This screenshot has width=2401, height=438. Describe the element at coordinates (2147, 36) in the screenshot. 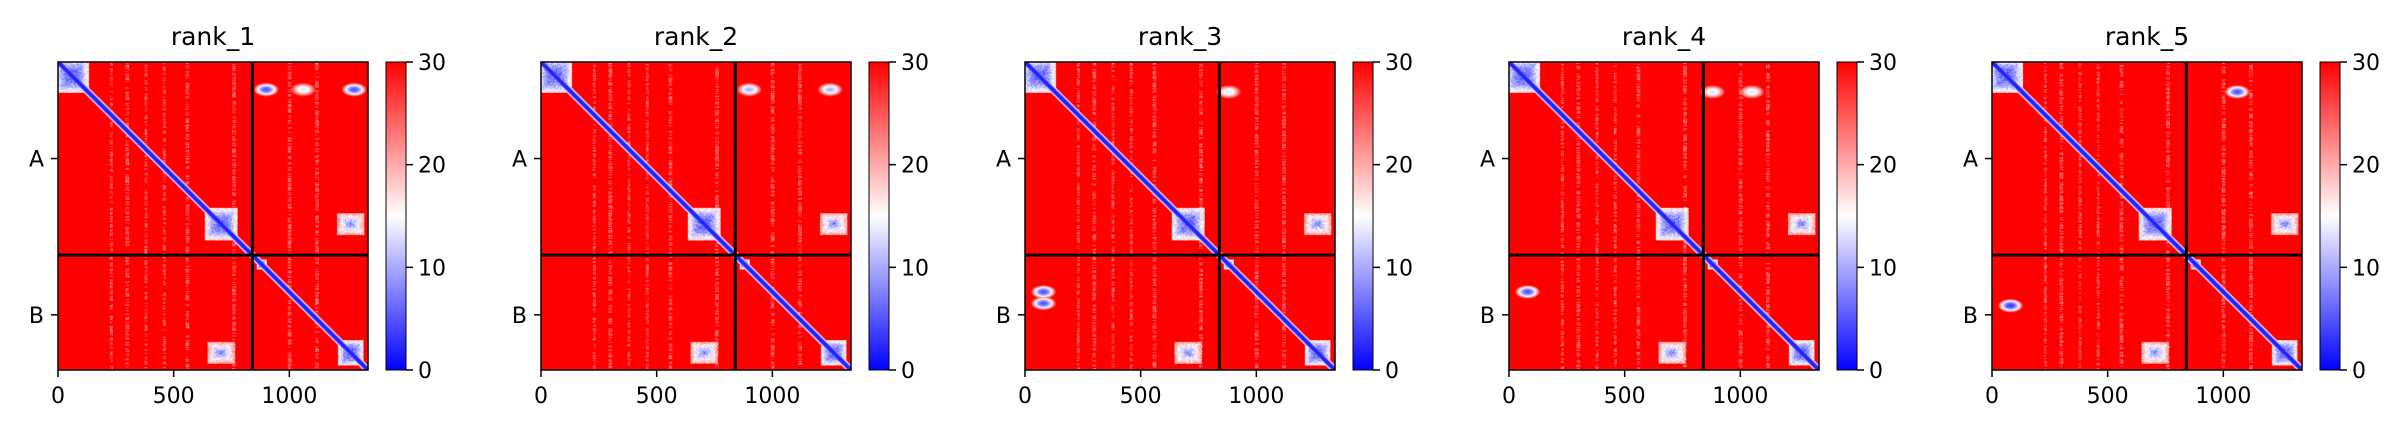

I see `panel-title: rank_5` at that location.